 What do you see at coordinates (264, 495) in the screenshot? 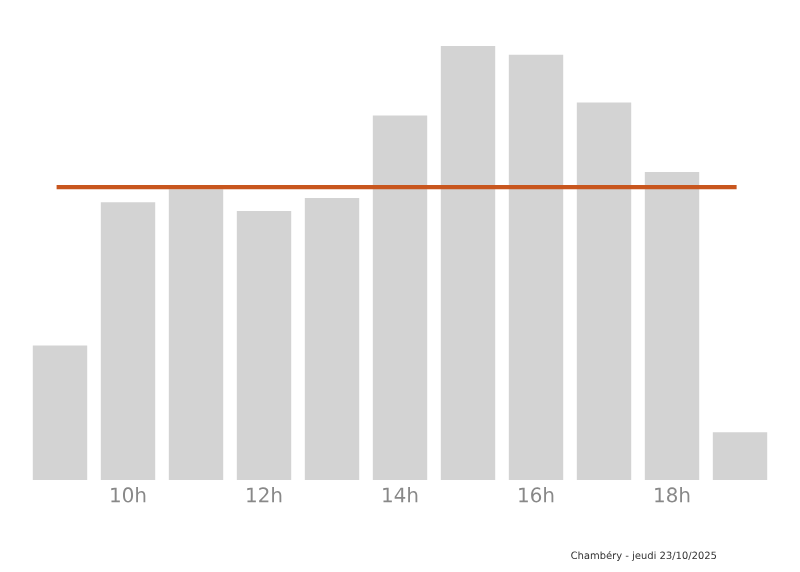
I see `x-tick-label: 12h` at bounding box center [264, 495].